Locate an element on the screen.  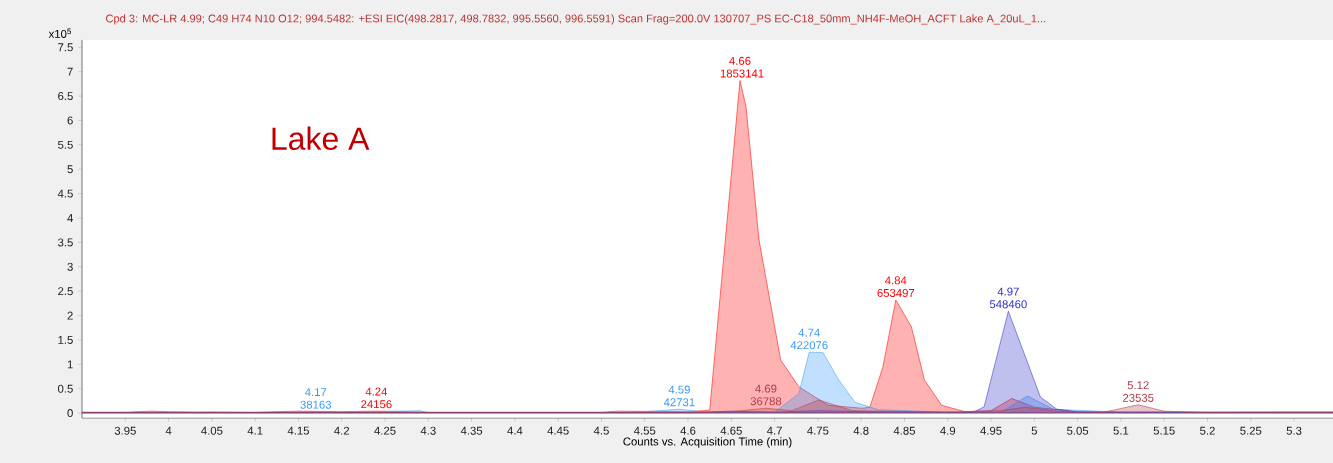
x-tick-label: 4.75 is located at coordinates (818, 430).